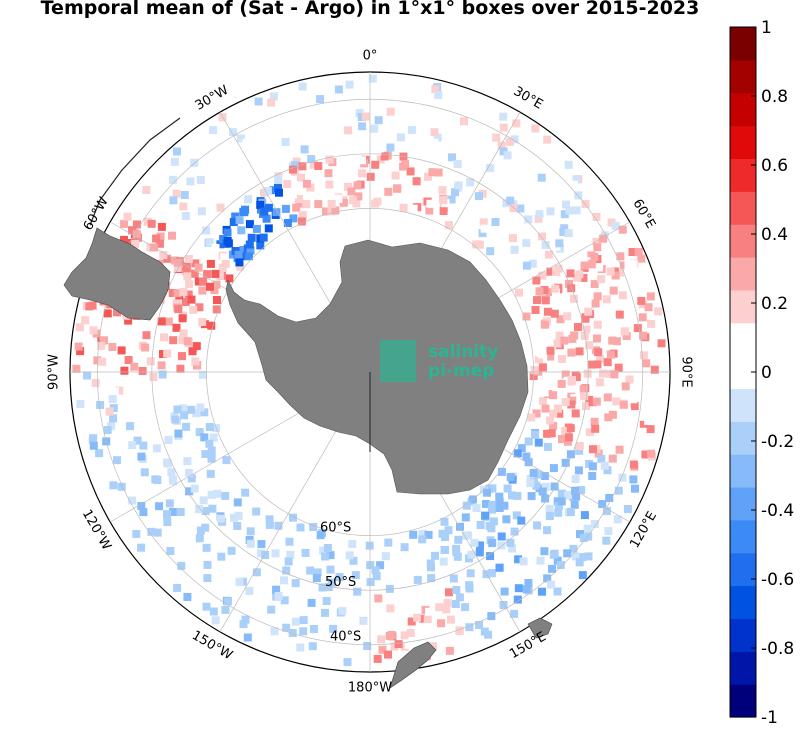  I want to click on antarctica-landmass, so click(377, 367).